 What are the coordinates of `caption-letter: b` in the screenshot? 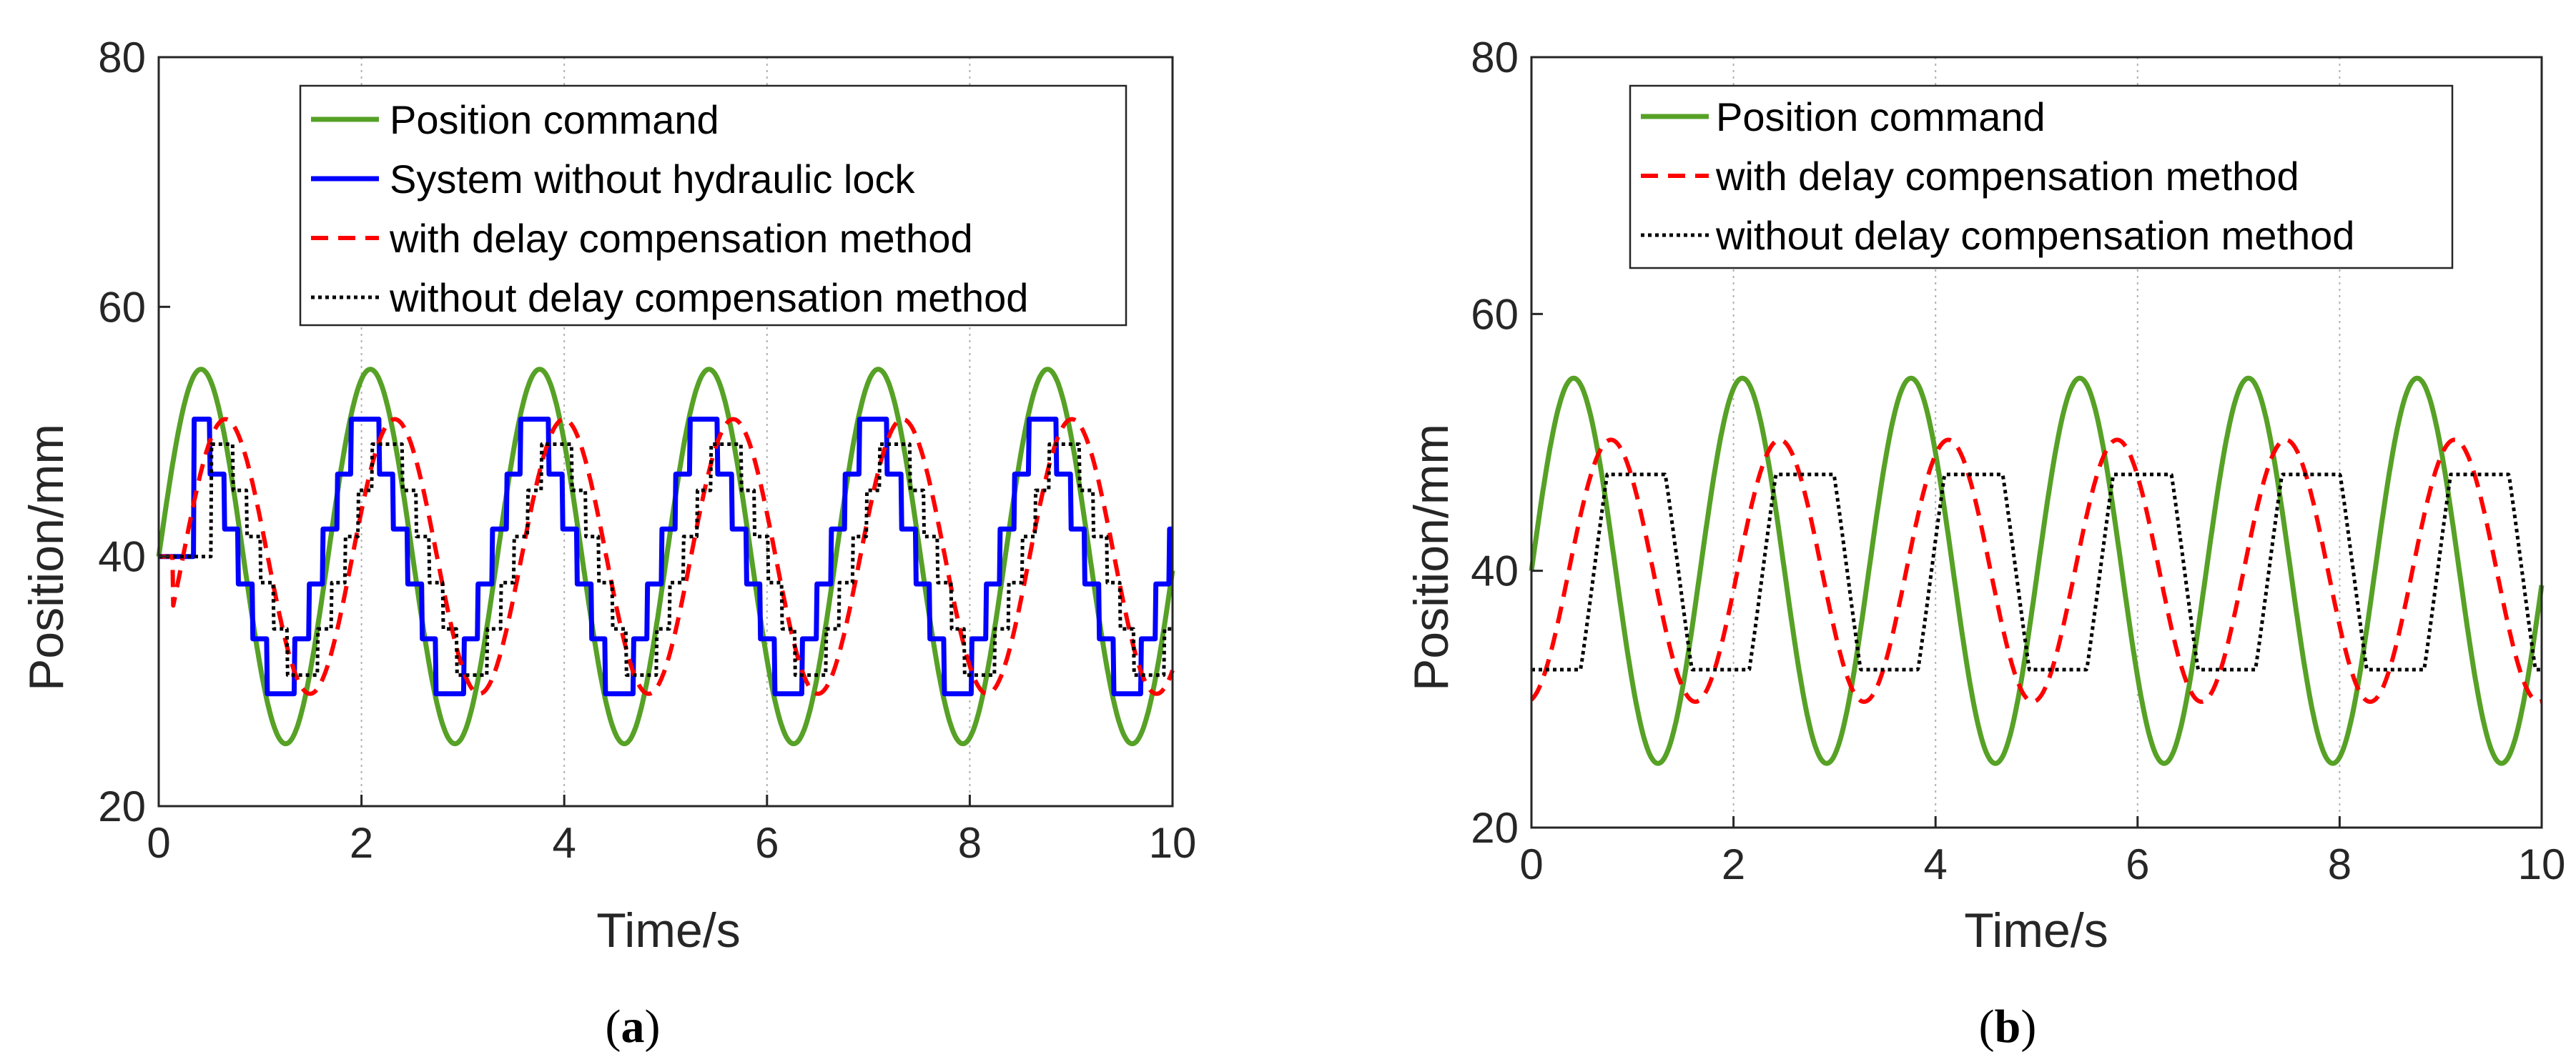 It's located at (2008, 1027).